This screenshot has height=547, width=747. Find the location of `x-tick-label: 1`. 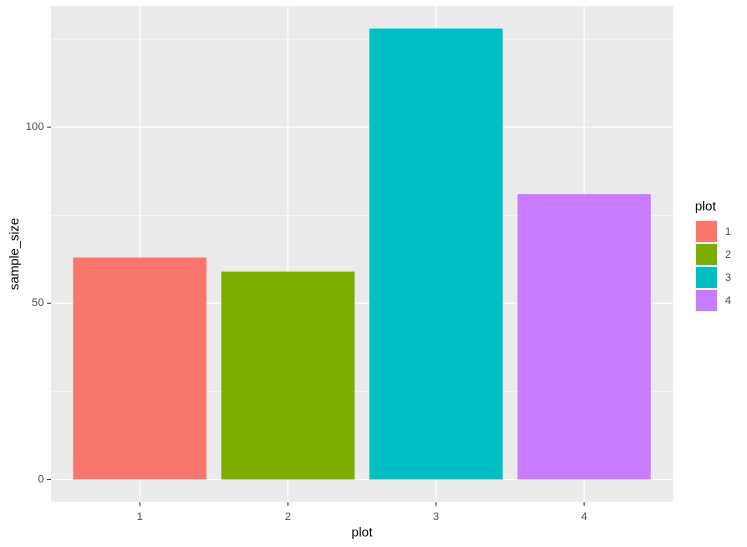

x-tick-label: 1 is located at coordinates (140, 517).